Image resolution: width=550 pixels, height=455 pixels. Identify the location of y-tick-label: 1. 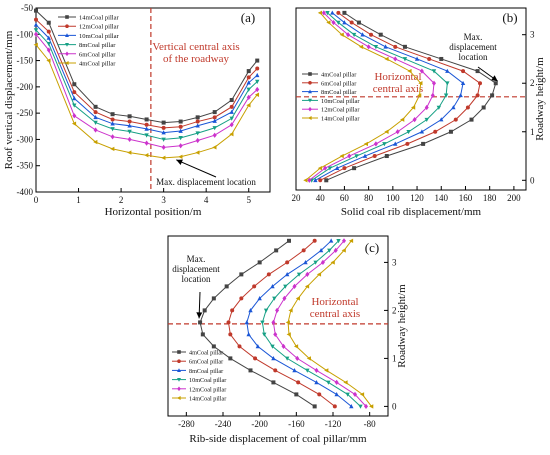
(394, 358).